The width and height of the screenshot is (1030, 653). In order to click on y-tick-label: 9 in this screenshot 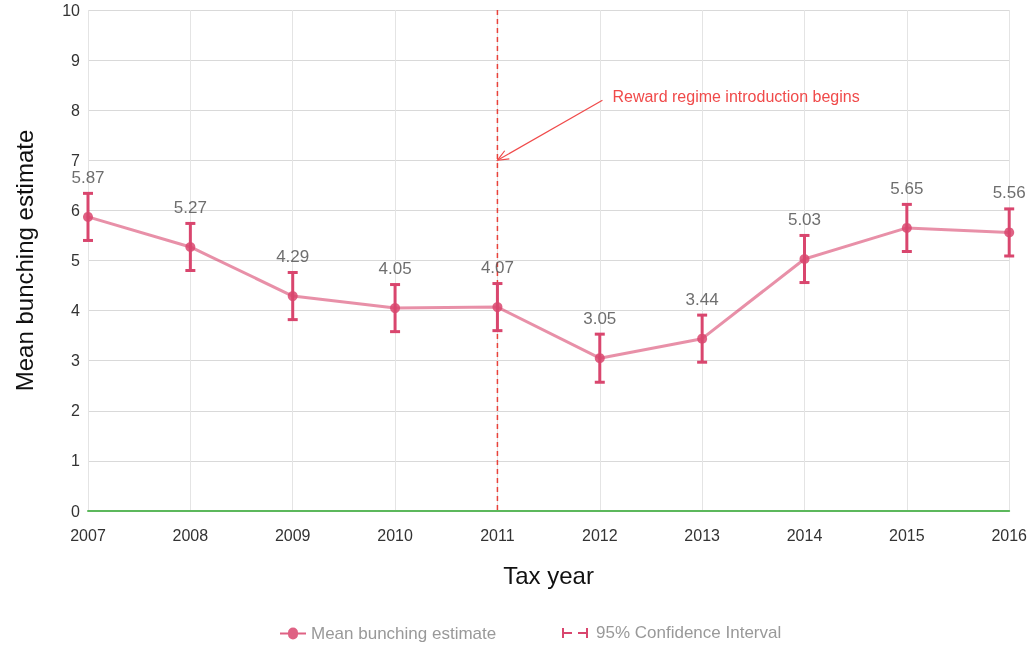, I will do `click(76, 60)`.